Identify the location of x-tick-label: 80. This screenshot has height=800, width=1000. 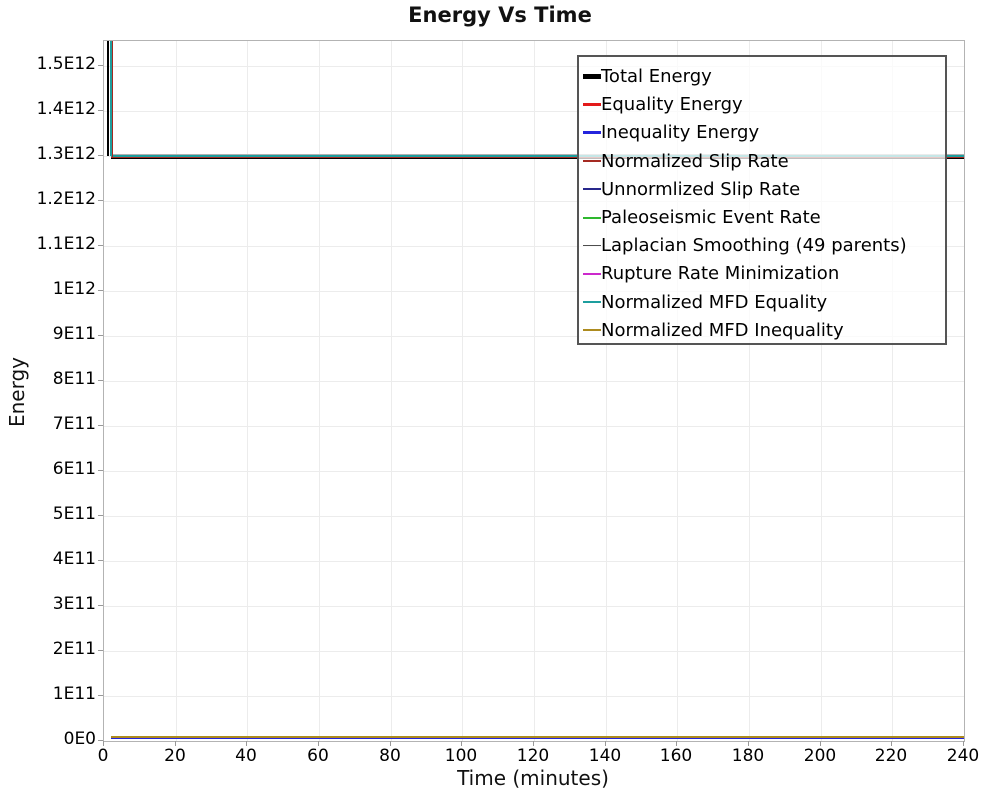
(390, 756).